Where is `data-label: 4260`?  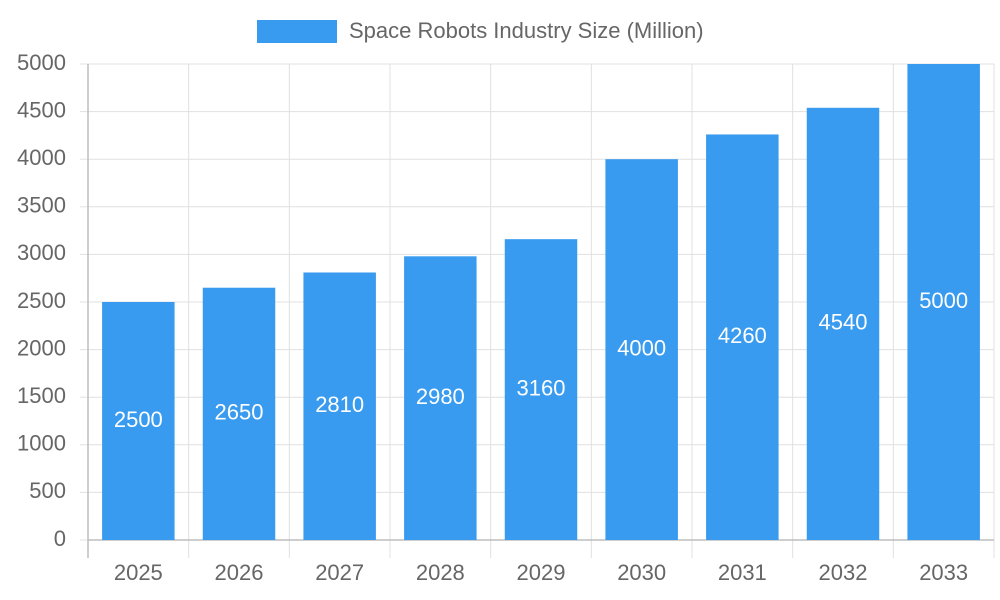
data-label: 4260 is located at coordinates (742, 335).